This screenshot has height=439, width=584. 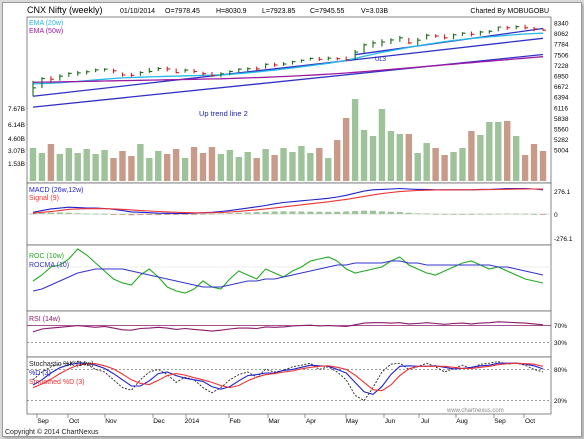 What do you see at coordinates (44, 198) in the screenshot?
I see `legend-signal: Signal (9)` at bounding box center [44, 198].